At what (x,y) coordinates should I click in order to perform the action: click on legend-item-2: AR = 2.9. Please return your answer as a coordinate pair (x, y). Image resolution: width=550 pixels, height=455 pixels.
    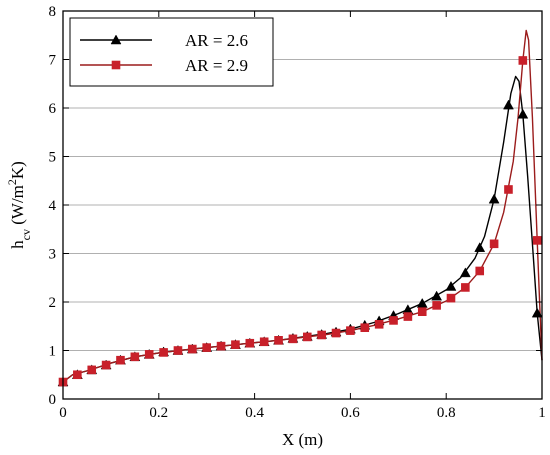
    Looking at the image, I should click on (164, 65).